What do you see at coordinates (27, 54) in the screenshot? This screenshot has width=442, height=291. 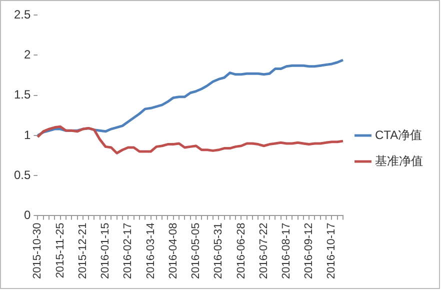 I see `y-tick-label: 2` at bounding box center [27, 54].